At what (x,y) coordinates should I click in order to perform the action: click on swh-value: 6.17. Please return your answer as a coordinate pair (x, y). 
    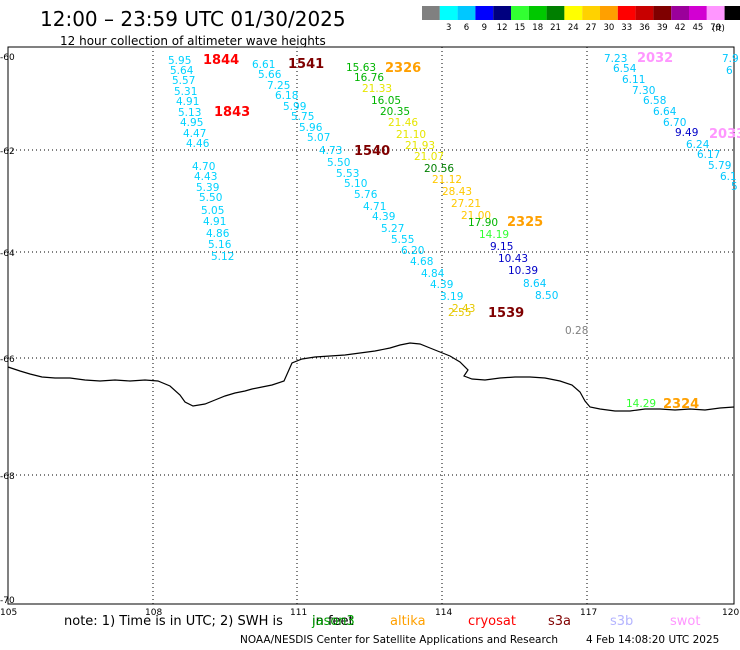
    Looking at the image, I should click on (708, 155).